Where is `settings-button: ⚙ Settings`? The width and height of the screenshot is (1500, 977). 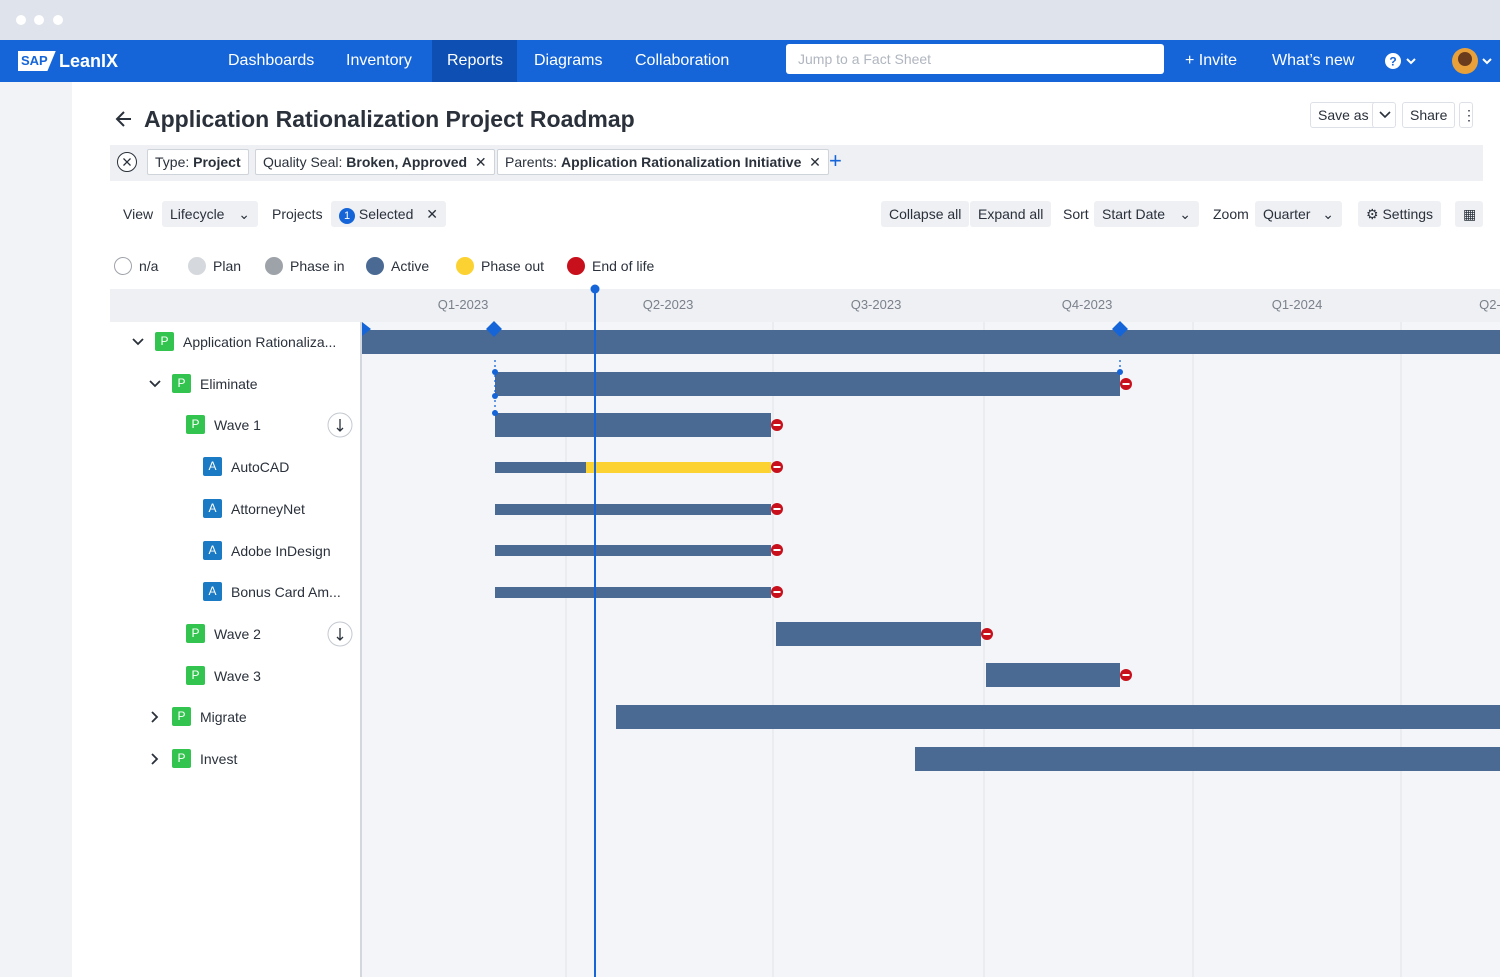
settings-button: ⚙ Settings is located at coordinates (1400, 214).